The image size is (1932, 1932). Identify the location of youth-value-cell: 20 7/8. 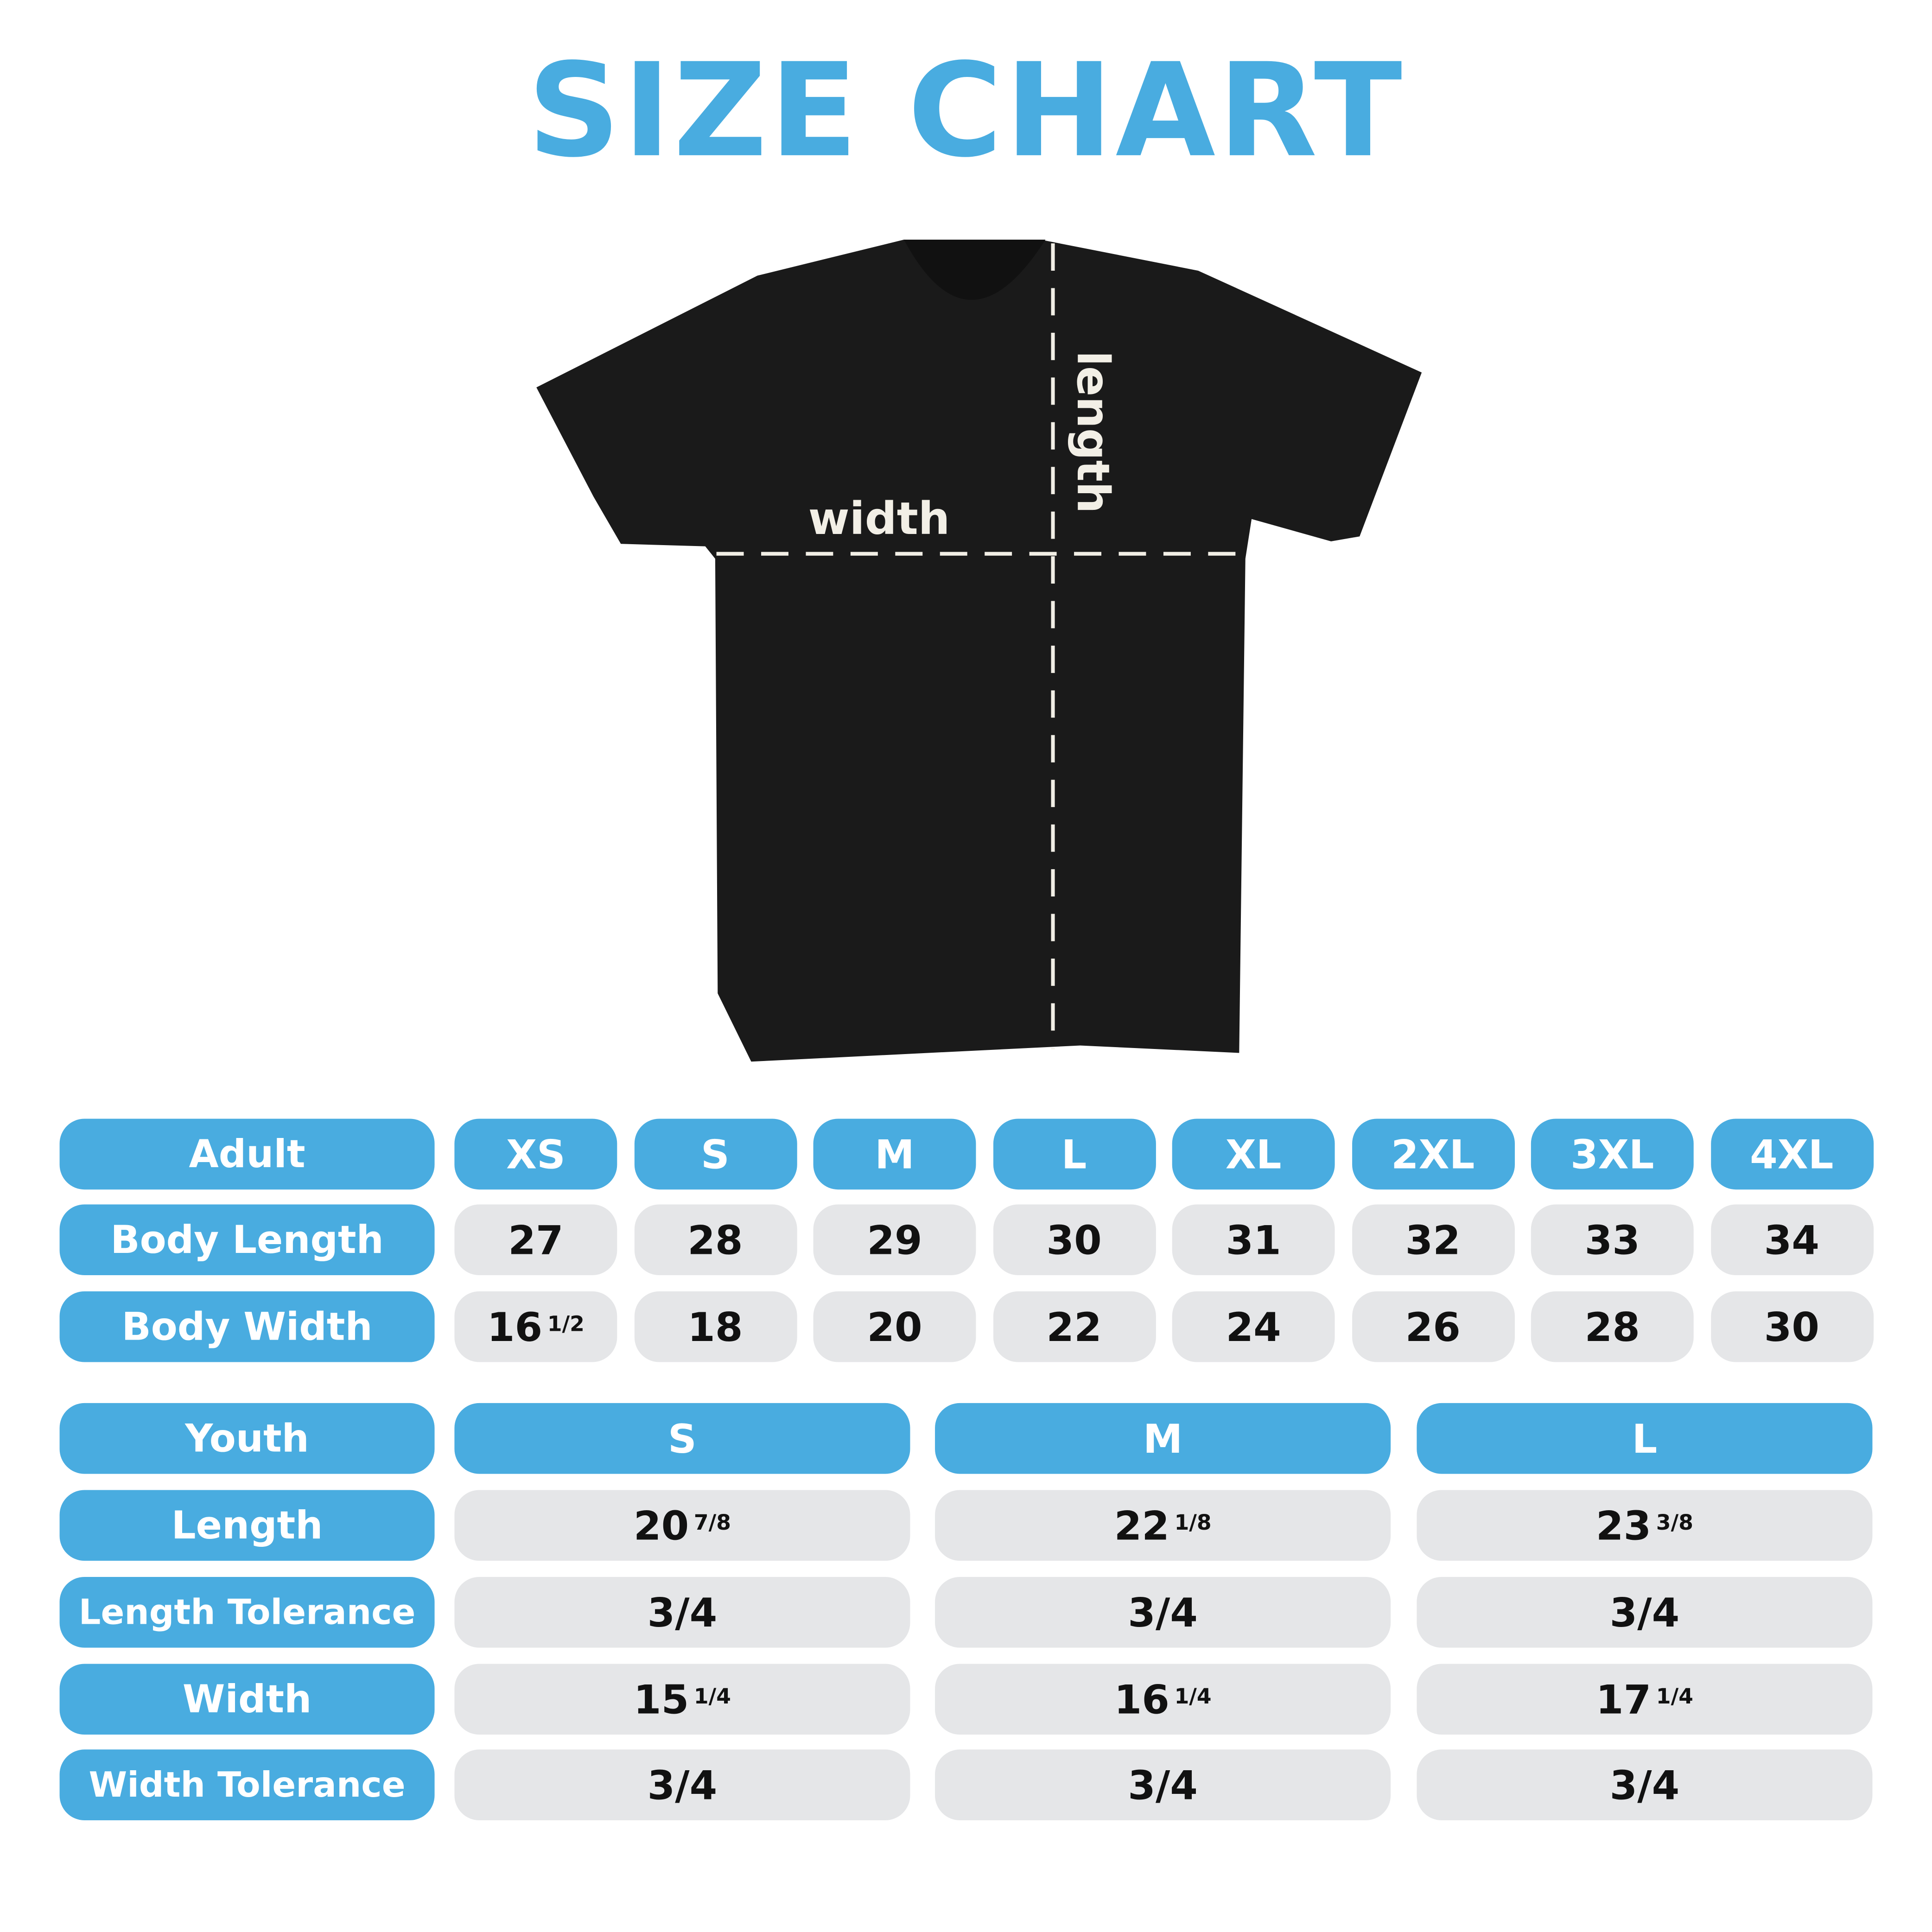
(682, 1525).